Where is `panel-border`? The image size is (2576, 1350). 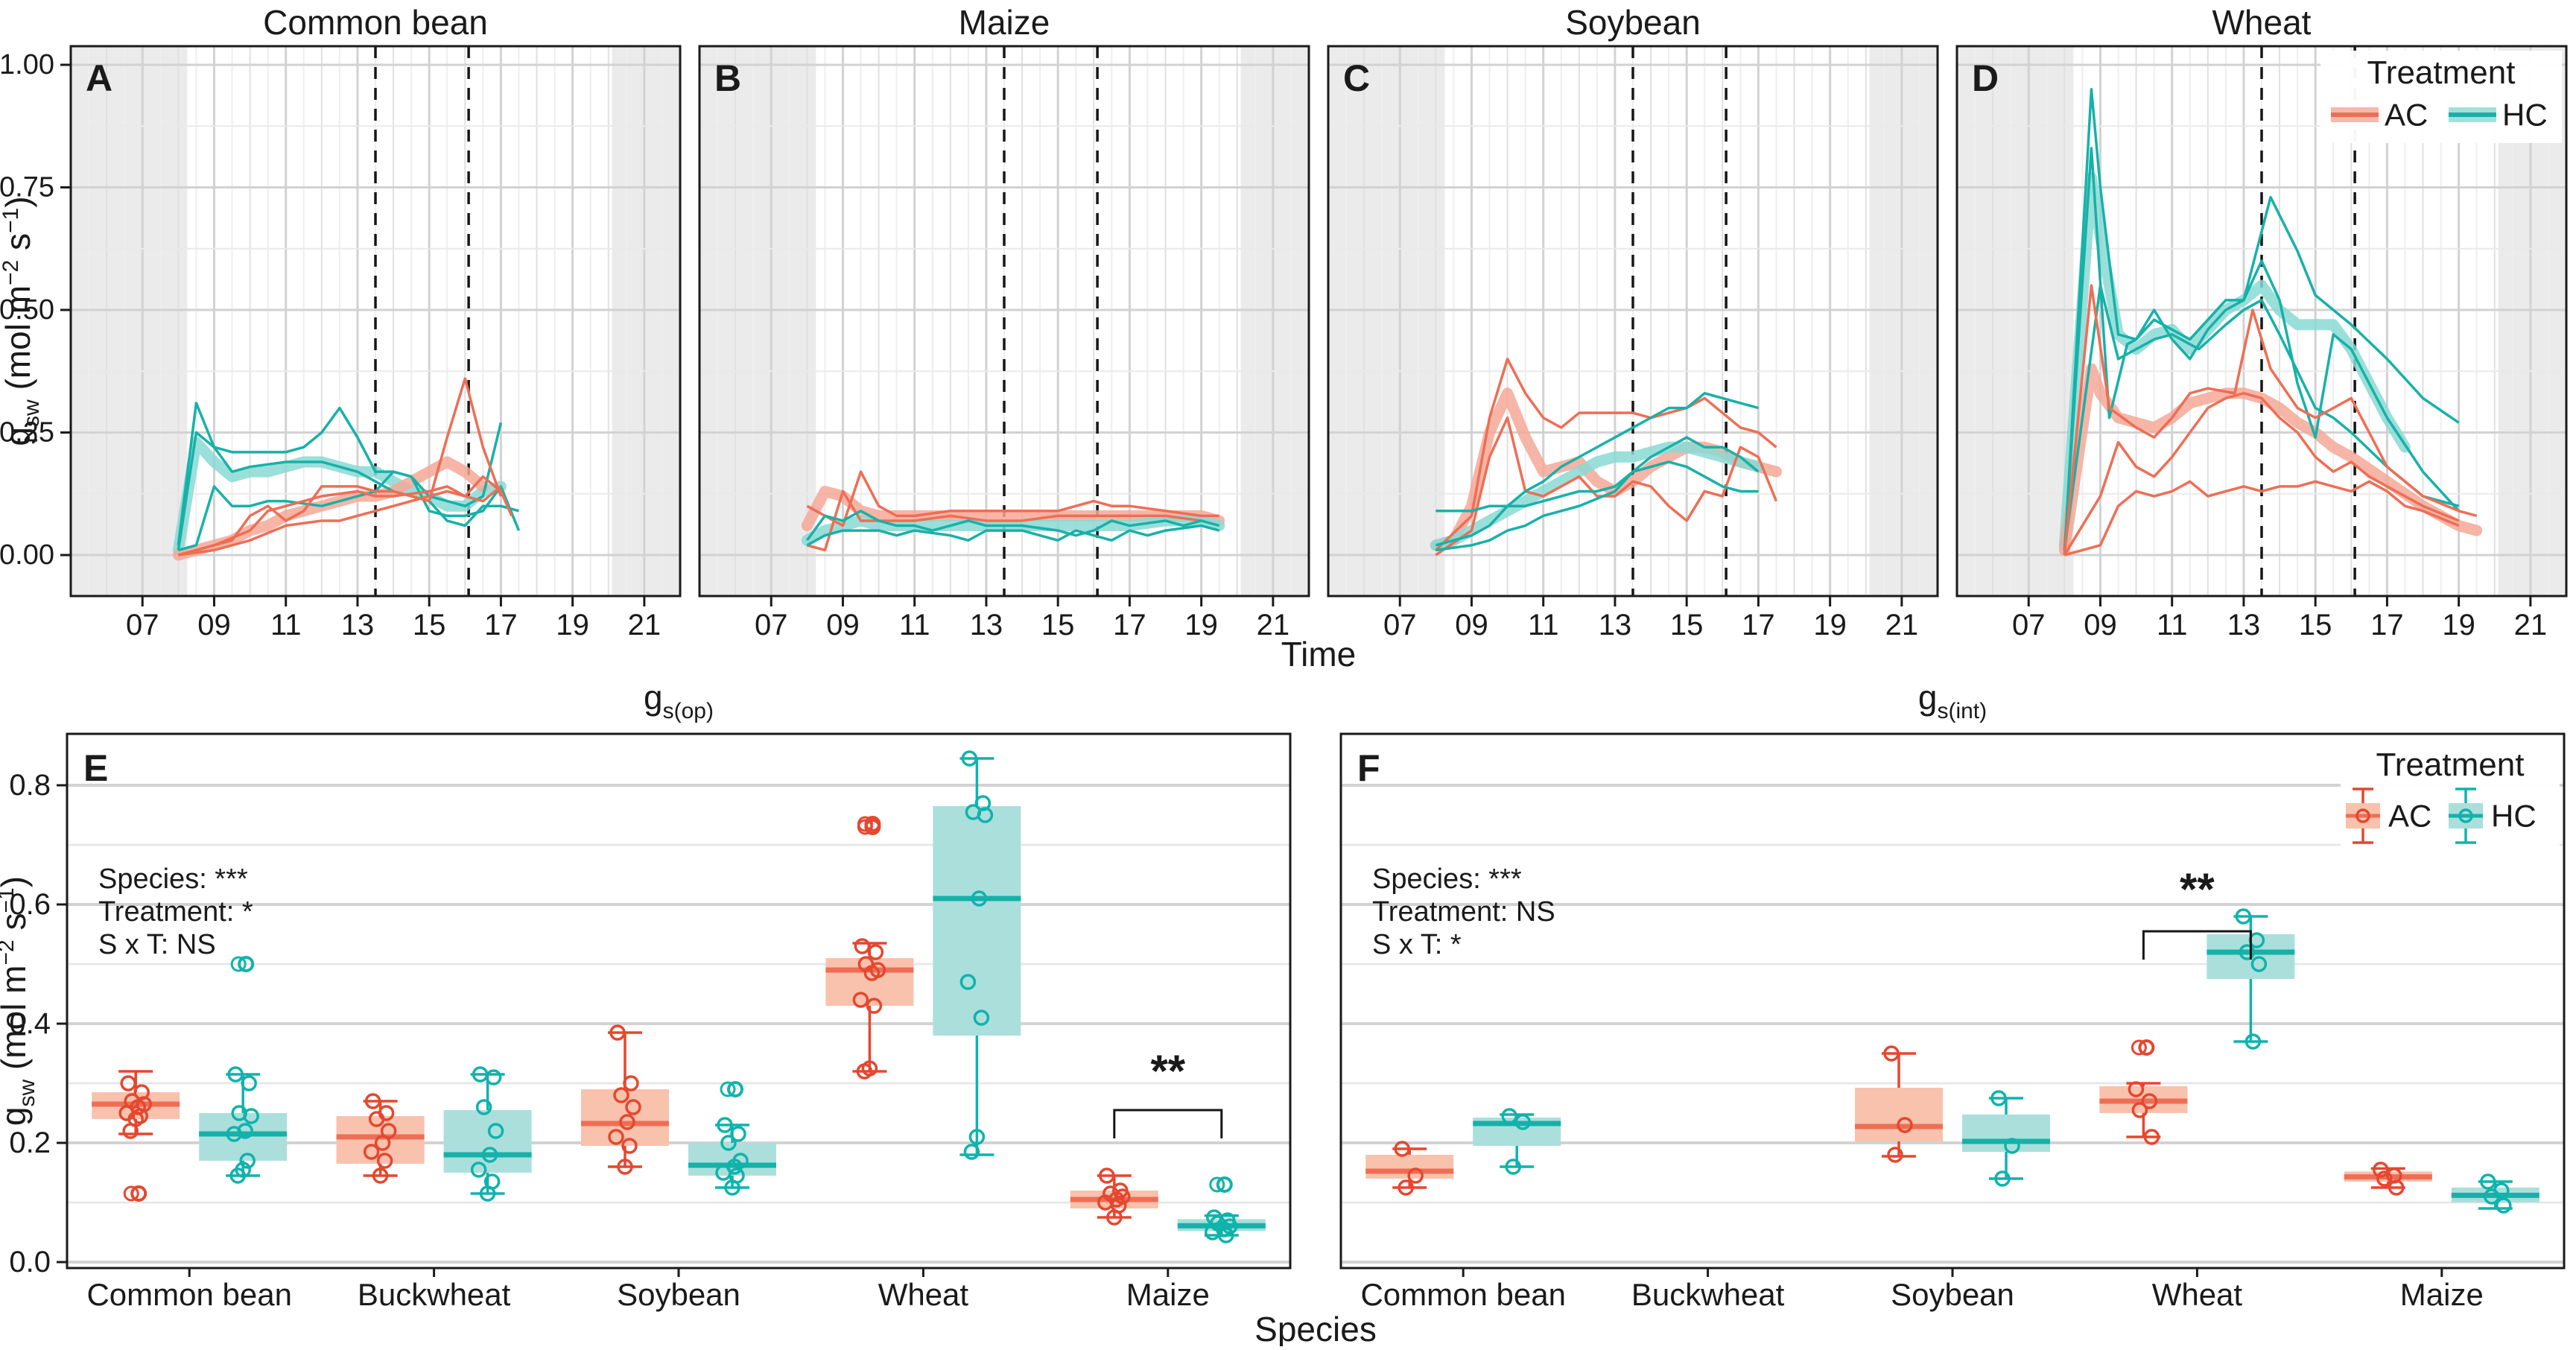 panel-border is located at coordinates (376, 321).